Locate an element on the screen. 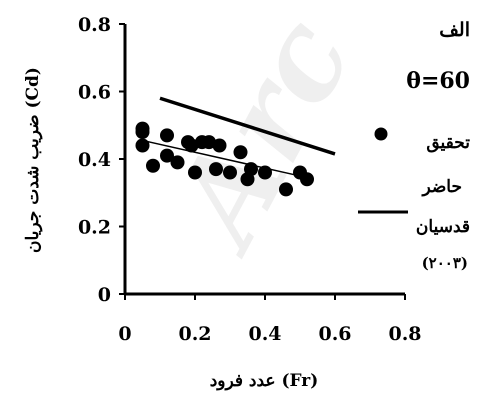 The width and height of the screenshot is (492, 394). trend-line-present-study is located at coordinates (225, 159).